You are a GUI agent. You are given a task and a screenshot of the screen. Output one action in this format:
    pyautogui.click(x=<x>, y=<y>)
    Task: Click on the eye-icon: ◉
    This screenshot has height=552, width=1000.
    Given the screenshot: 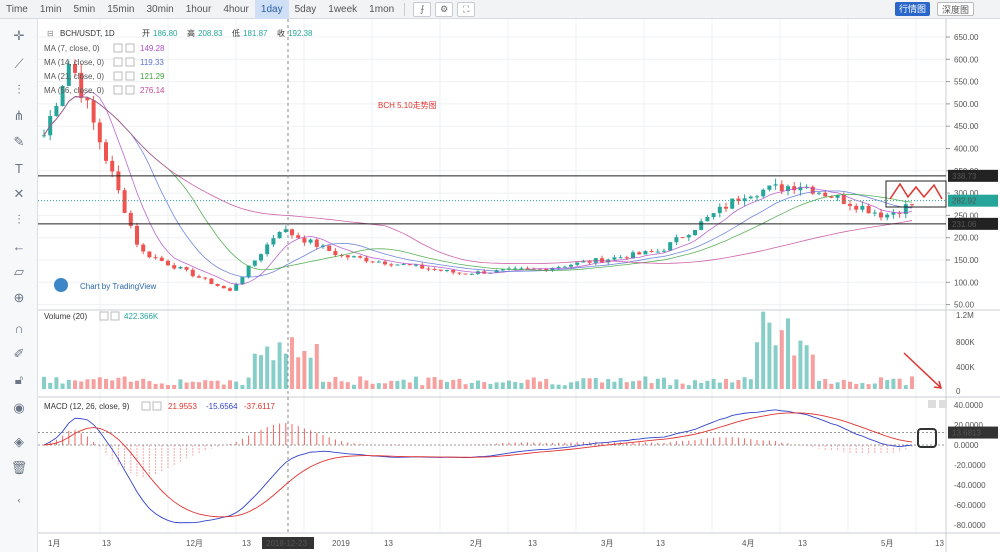 What is the action you would take?
    pyautogui.click(x=19, y=407)
    